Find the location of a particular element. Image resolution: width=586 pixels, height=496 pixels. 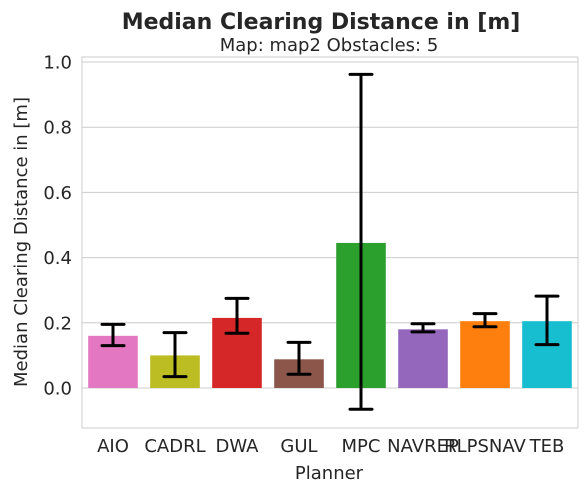

x-tick-label: RLPSNAV is located at coordinates (485, 446).